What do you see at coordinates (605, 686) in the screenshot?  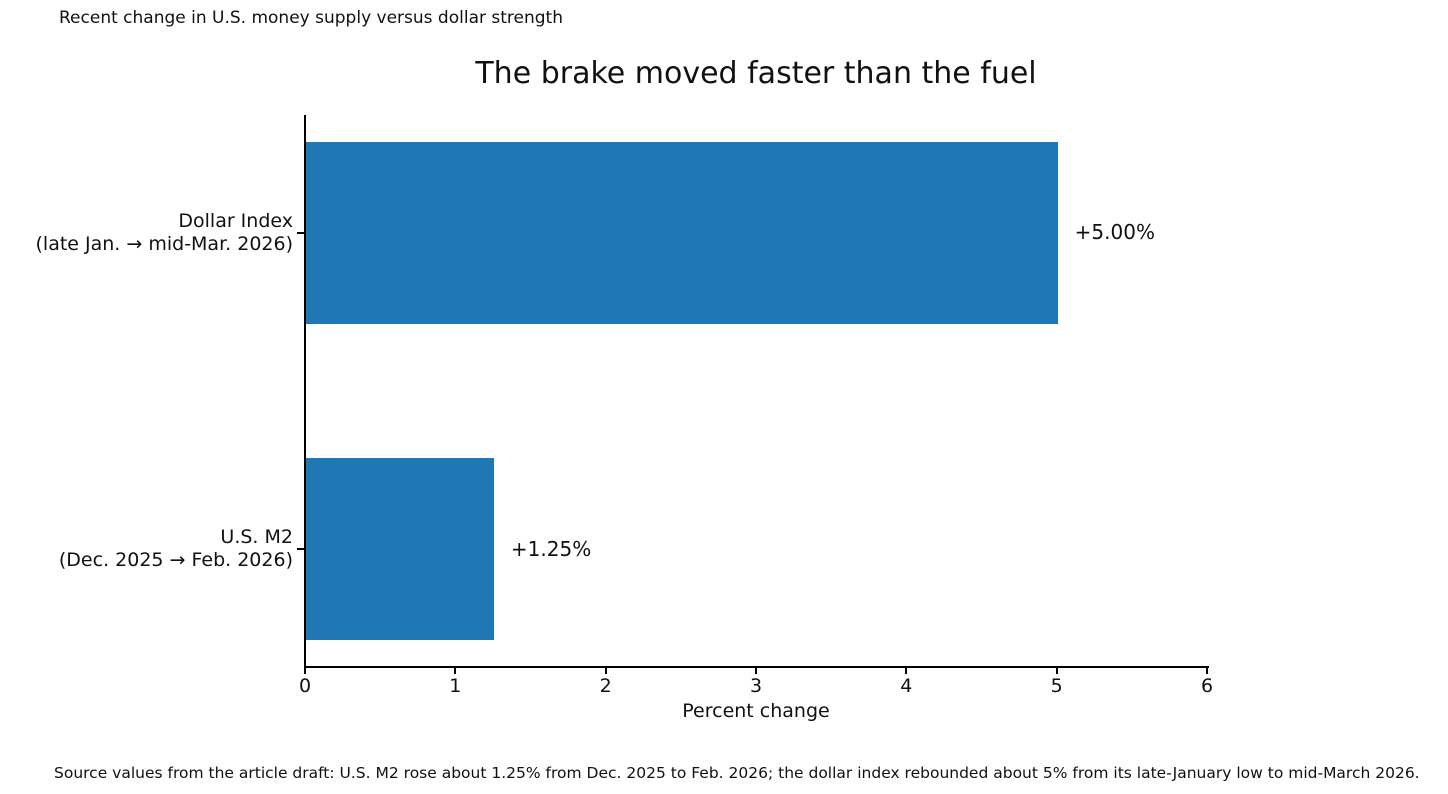 I see `x-tick-label: 2` at bounding box center [605, 686].